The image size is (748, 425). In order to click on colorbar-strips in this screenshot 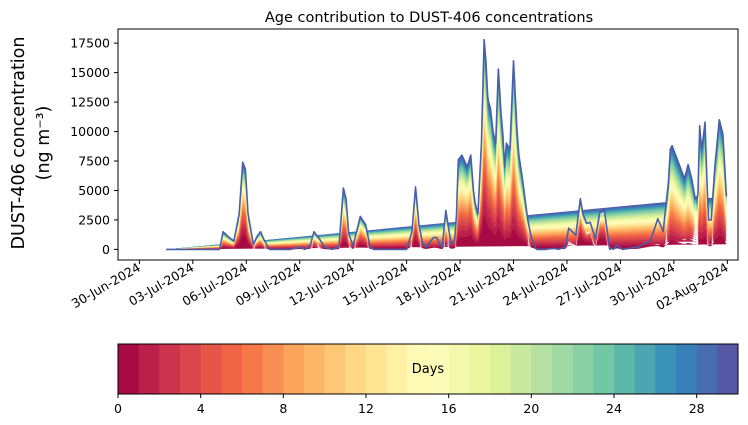, I will do `click(428, 369)`.